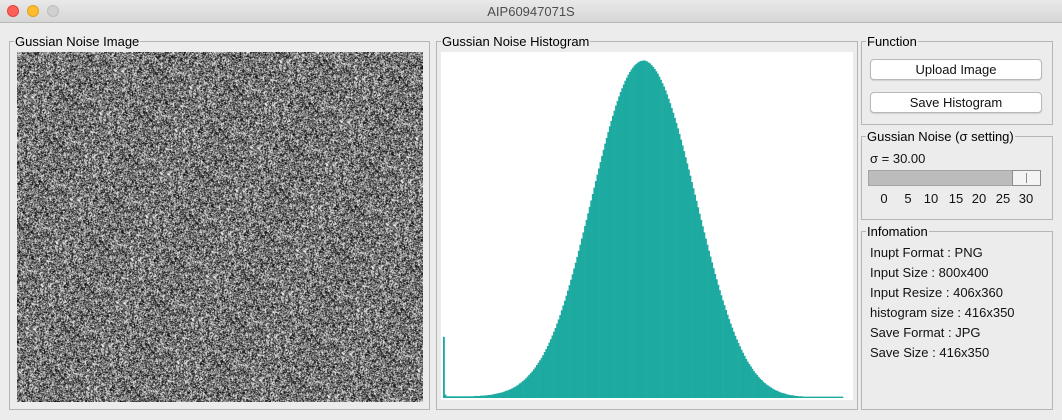  I want to click on sigma-slider-thumb, so click(1026, 178).